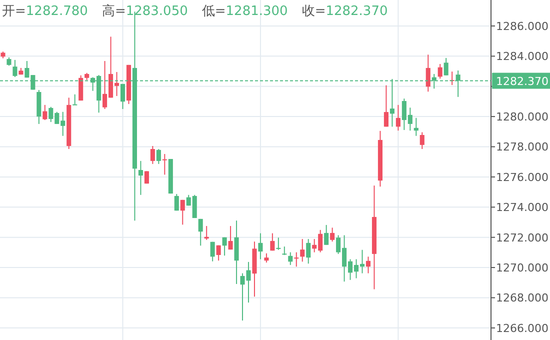 This screenshot has width=550, height=340. Describe the element at coordinates (522, 237) in the screenshot. I see `y-tick-label: 1272.000` at that location.